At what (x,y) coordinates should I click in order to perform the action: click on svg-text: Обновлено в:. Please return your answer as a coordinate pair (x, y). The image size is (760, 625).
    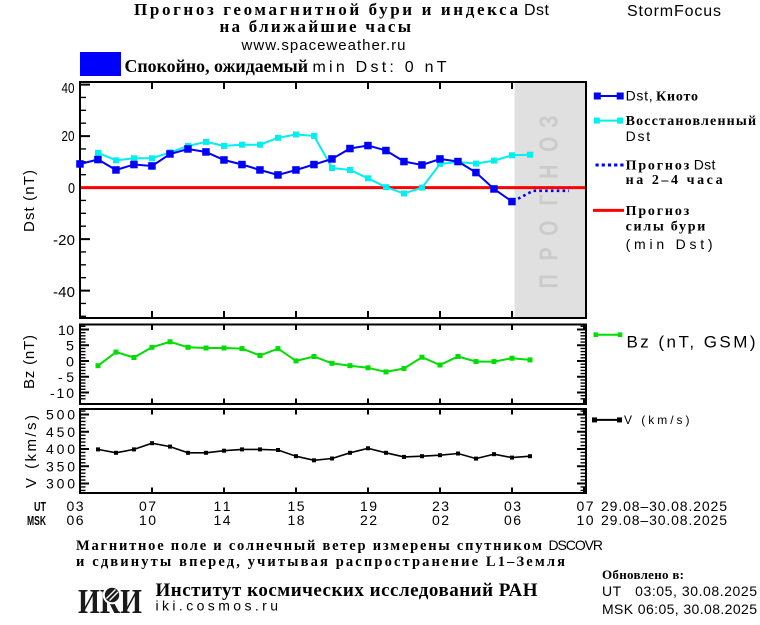
    Looking at the image, I should click on (643, 574).